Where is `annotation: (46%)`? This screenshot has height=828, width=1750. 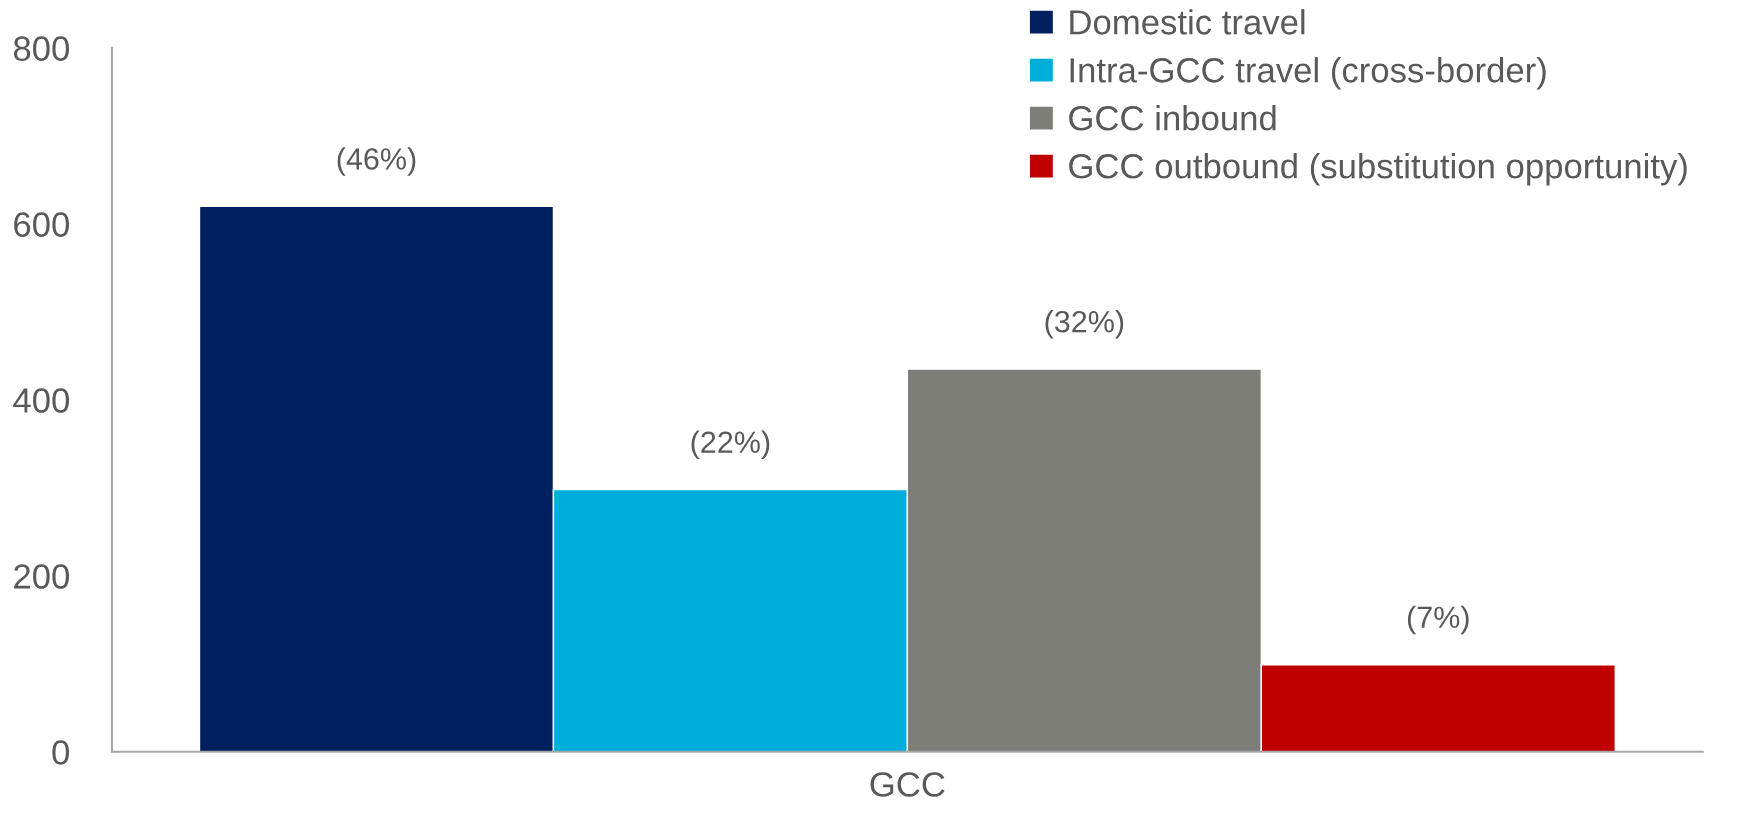
annotation: (46%) is located at coordinates (376, 161).